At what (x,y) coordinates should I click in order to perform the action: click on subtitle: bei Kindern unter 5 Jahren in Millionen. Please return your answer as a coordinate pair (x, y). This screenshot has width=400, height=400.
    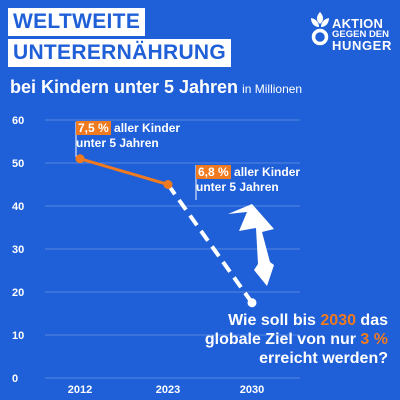
    Looking at the image, I should click on (156, 87).